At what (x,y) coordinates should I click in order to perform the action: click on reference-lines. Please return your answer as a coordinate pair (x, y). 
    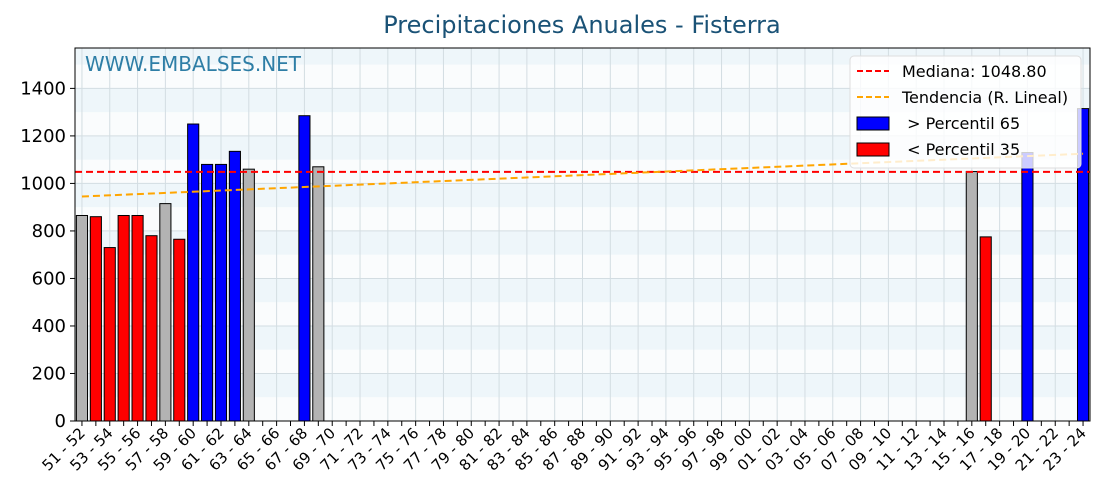
    Looking at the image, I should click on (582, 175).